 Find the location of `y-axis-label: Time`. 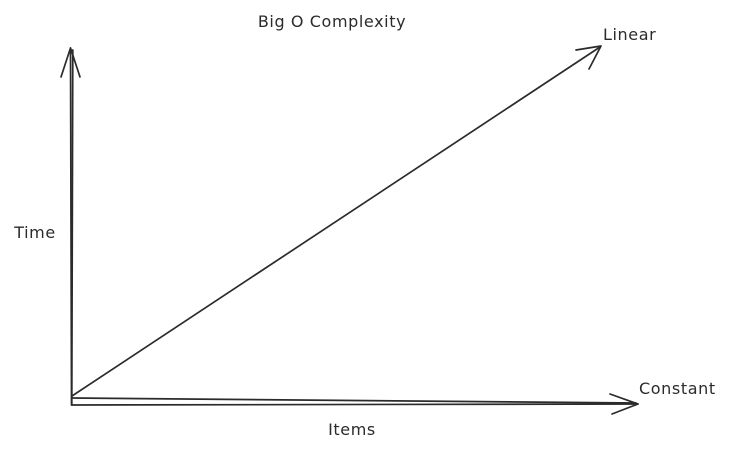

y-axis-label: Time is located at coordinates (34, 232).